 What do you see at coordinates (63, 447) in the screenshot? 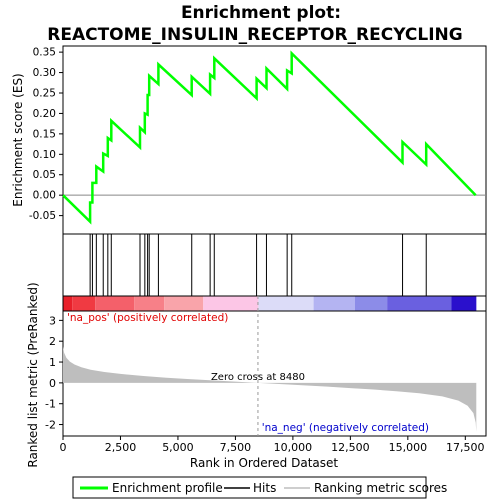
I see `x-tick-label: 0` at bounding box center [63, 447].